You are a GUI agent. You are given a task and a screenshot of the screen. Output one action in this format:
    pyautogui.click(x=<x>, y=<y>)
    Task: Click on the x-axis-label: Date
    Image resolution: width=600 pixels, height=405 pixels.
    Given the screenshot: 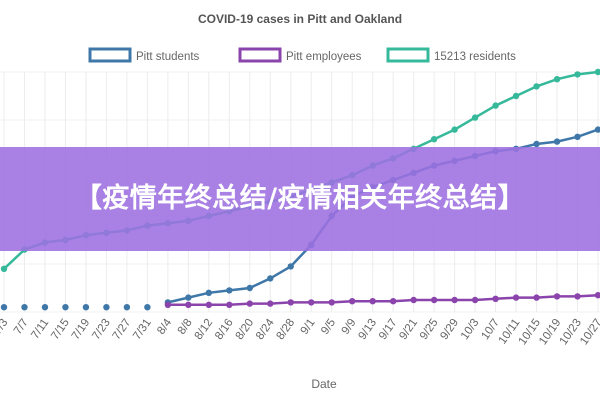 What is the action you would take?
    pyautogui.click(x=324, y=384)
    